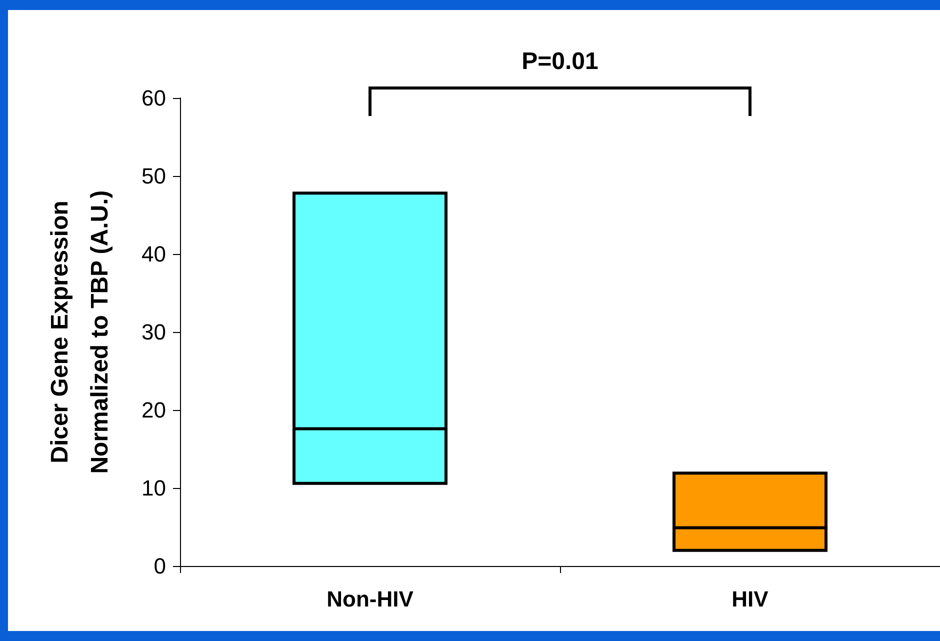 Image resolution: width=940 pixels, height=641 pixels. What do you see at coordinates (80, 332) in the screenshot?
I see `y-axis-title: Dicer Gene Expression Normalized to TBP (A.U.)` at bounding box center [80, 332].